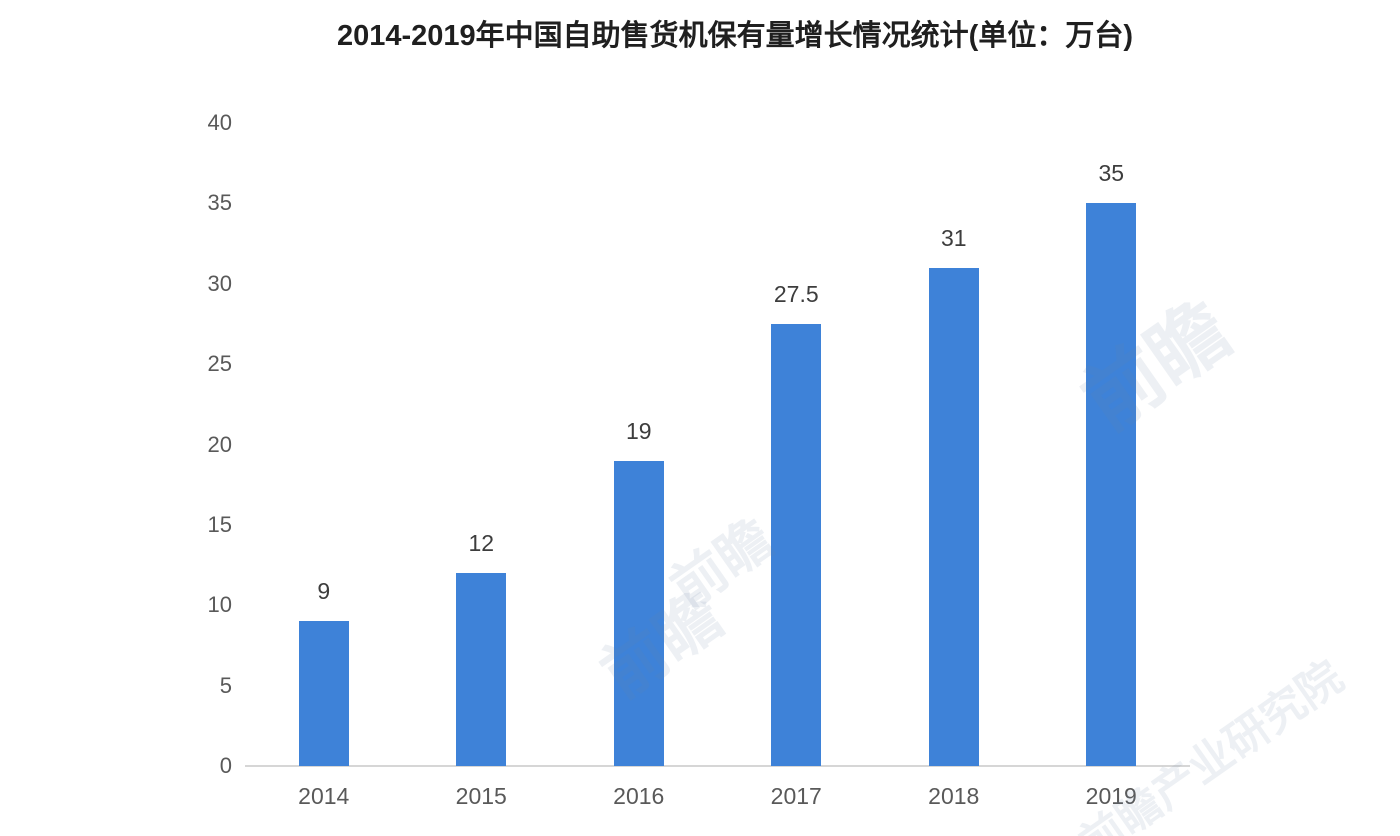  I want to click on watermark: 前瞻, so click(722, 564).